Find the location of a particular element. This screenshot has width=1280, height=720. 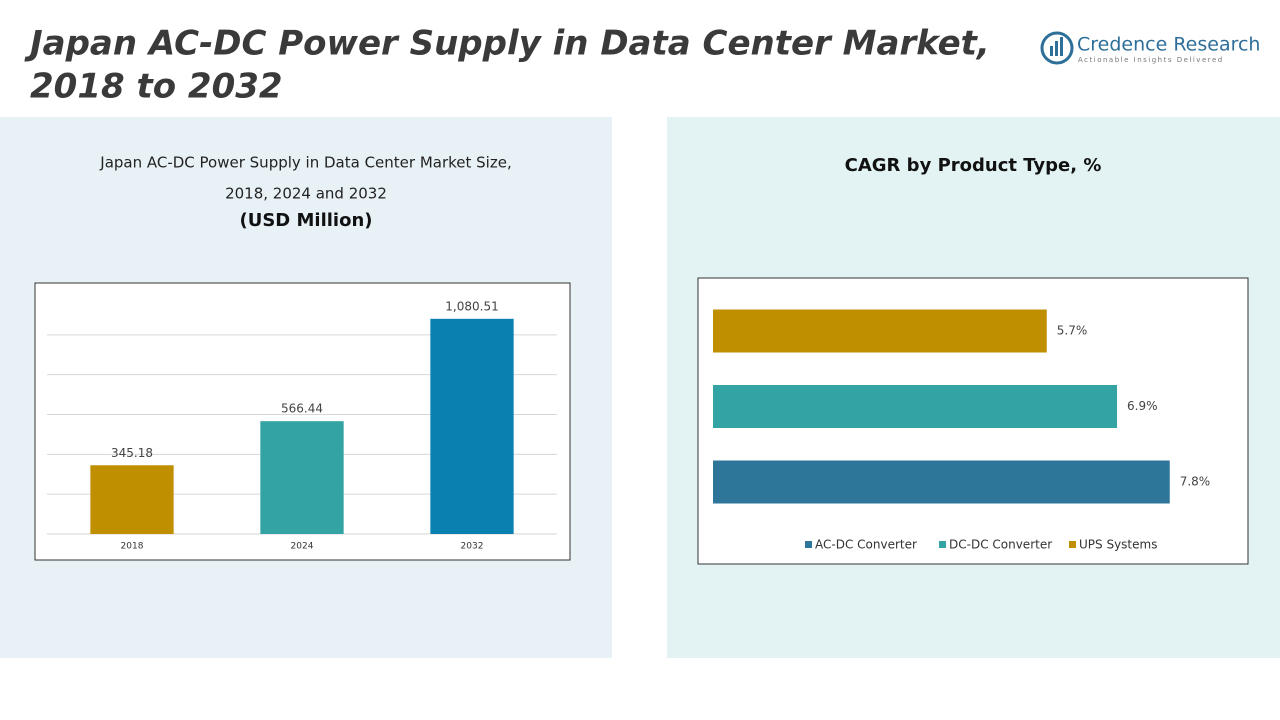

value-label: 1,080.51 is located at coordinates (471, 306).